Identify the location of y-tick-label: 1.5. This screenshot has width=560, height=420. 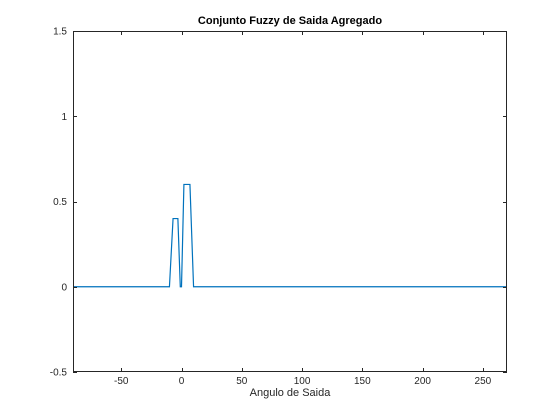
(60, 32).